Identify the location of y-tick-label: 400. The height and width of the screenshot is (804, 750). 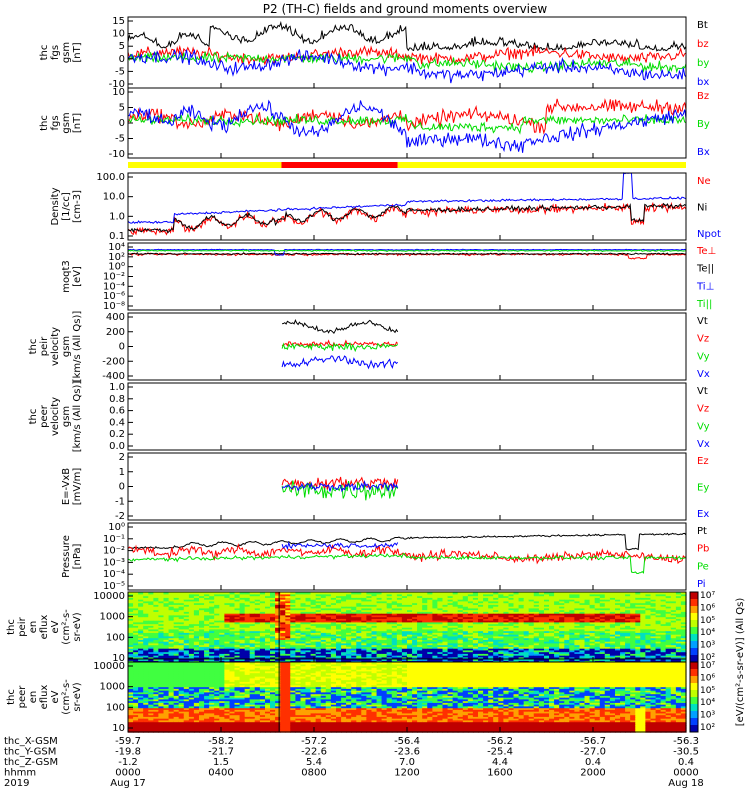
(115, 317).